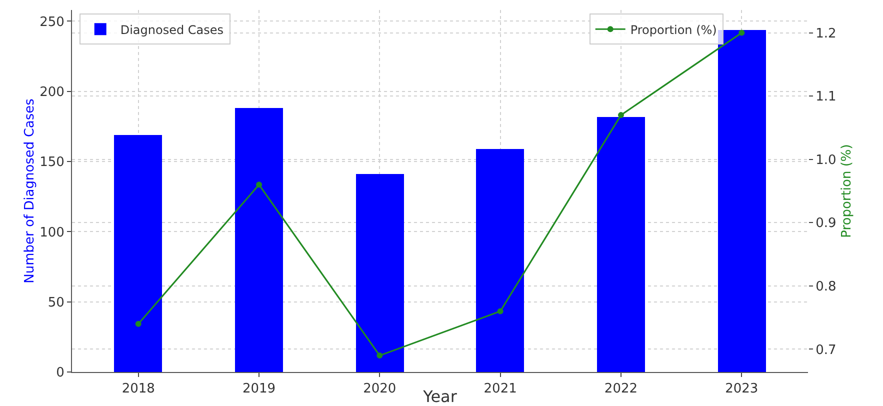  I want to click on x-tick-label: 2021, so click(500, 389).